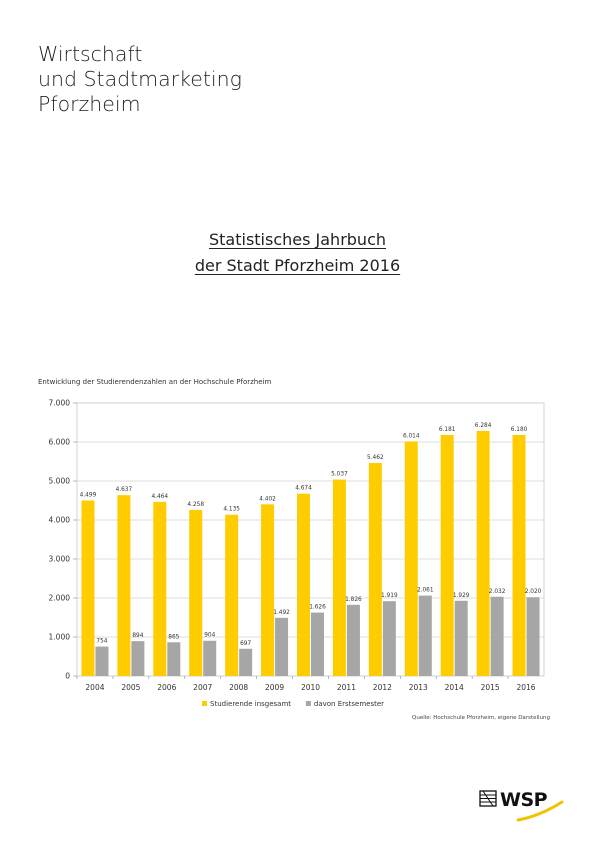 The image size is (595, 842). Describe the element at coordinates (137, 636) in the screenshot. I see `data-label-erstsemester: 894` at that location.